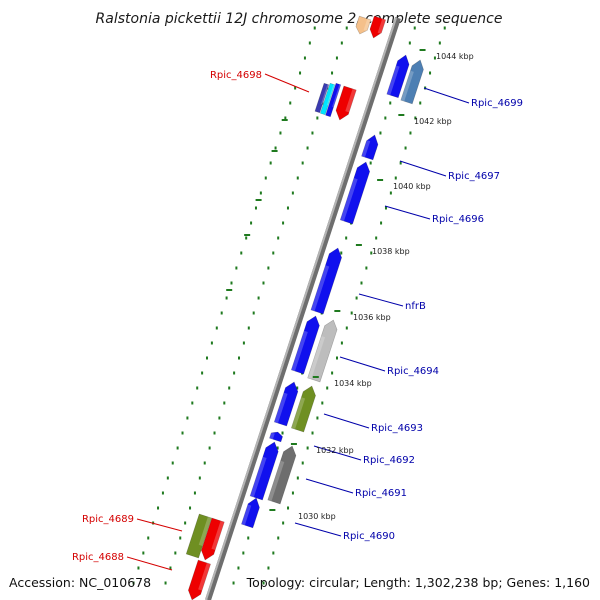 The width and height of the screenshot is (600, 600). What do you see at coordinates (397, 428) in the screenshot?
I see `gene-label-rpic-4693: Rpic_4693` at bounding box center [397, 428].